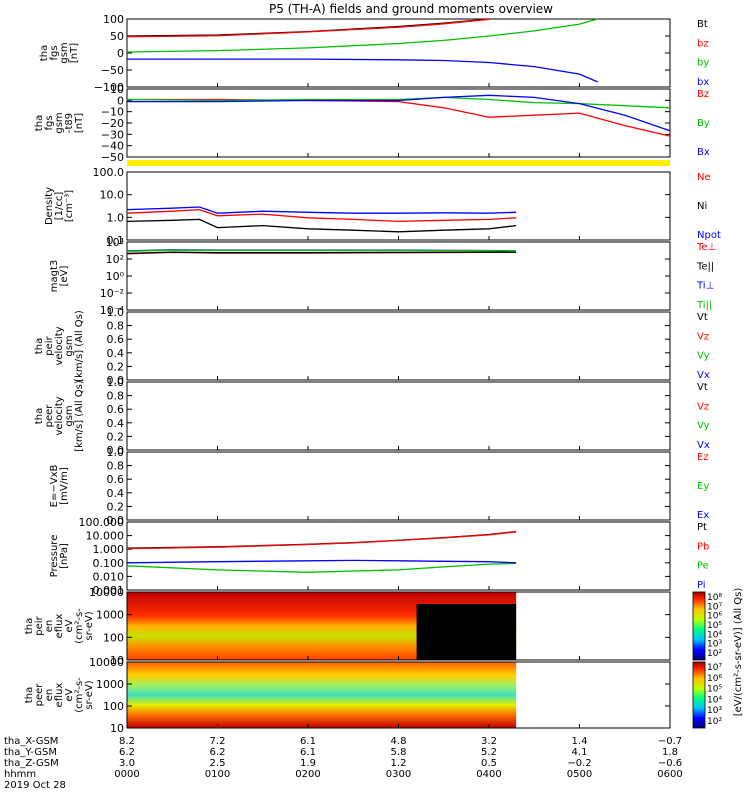 This screenshot has width=750, height=804. Describe the element at coordinates (64, 556) in the screenshot. I see `y-axis-label: [nPa]` at that location.